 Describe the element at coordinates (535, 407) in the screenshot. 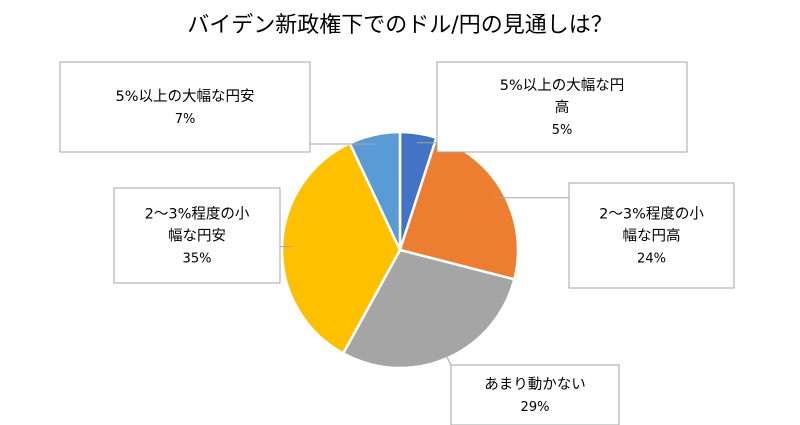

I see `slice-percent-3: 29%` at that location.